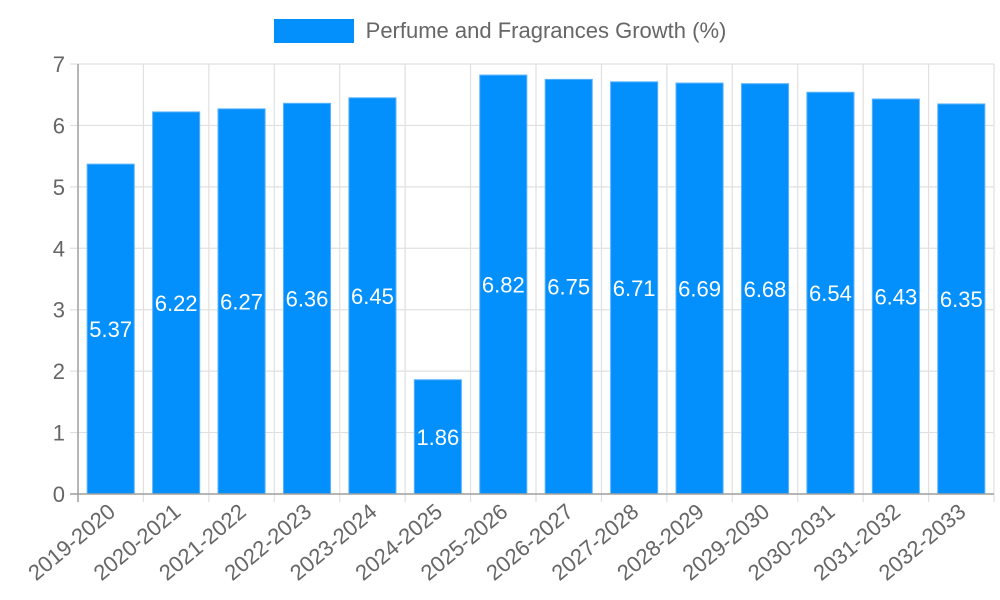  What do you see at coordinates (59, 433) in the screenshot?
I see `y-tick-label: 1` at bounding box center [59, 433].